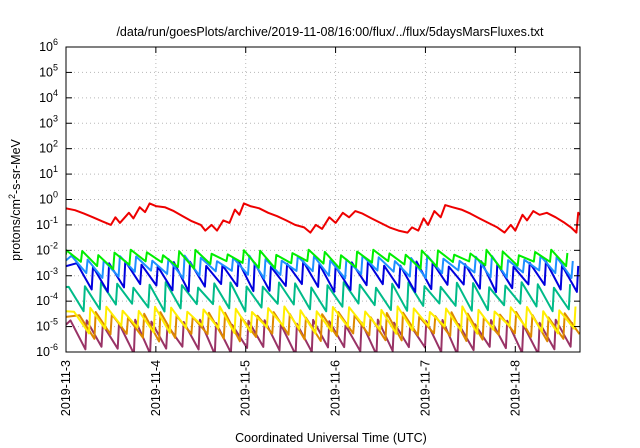 This screenshot has height=448, width=640. Describe the element at coordinates (12, 196) in the screenshot. I see `y-axis-label-sup: 2` at that location.